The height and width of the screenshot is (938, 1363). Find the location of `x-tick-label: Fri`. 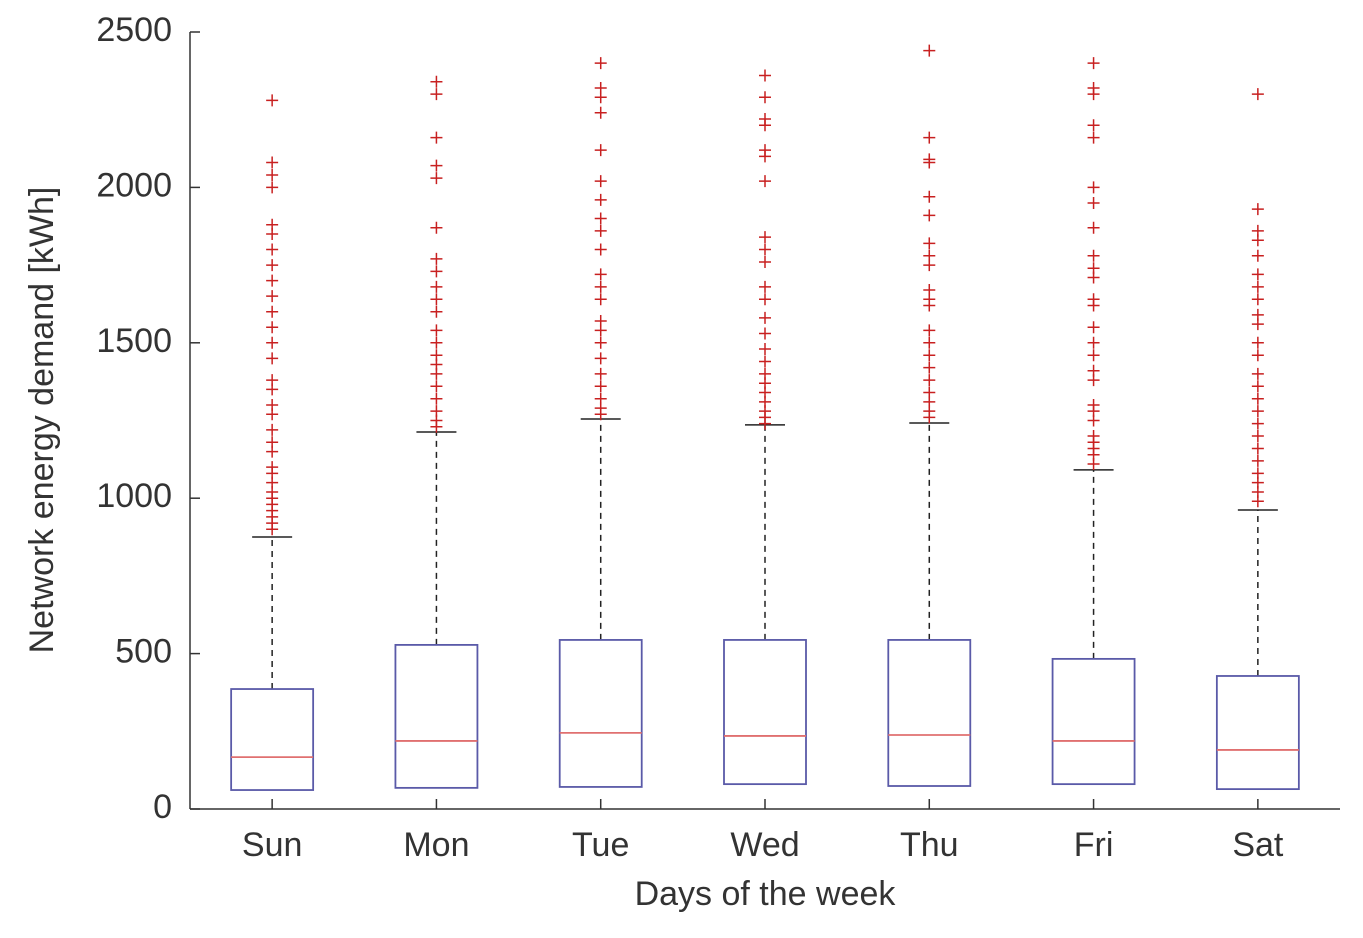

x-tick-label: Fri is located at coordinates (1094, 845).